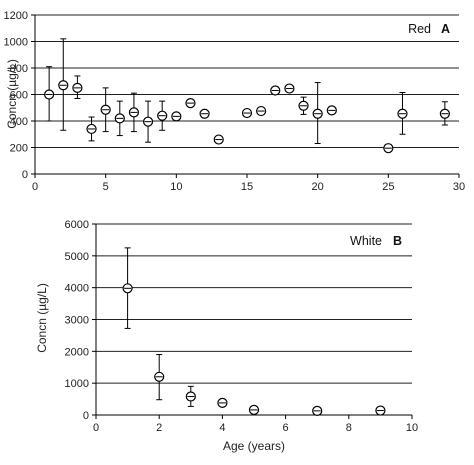 This screenshot has width=474, height=465. I want to click on panel-a-x-tick-label: 15, so click(247, 187).